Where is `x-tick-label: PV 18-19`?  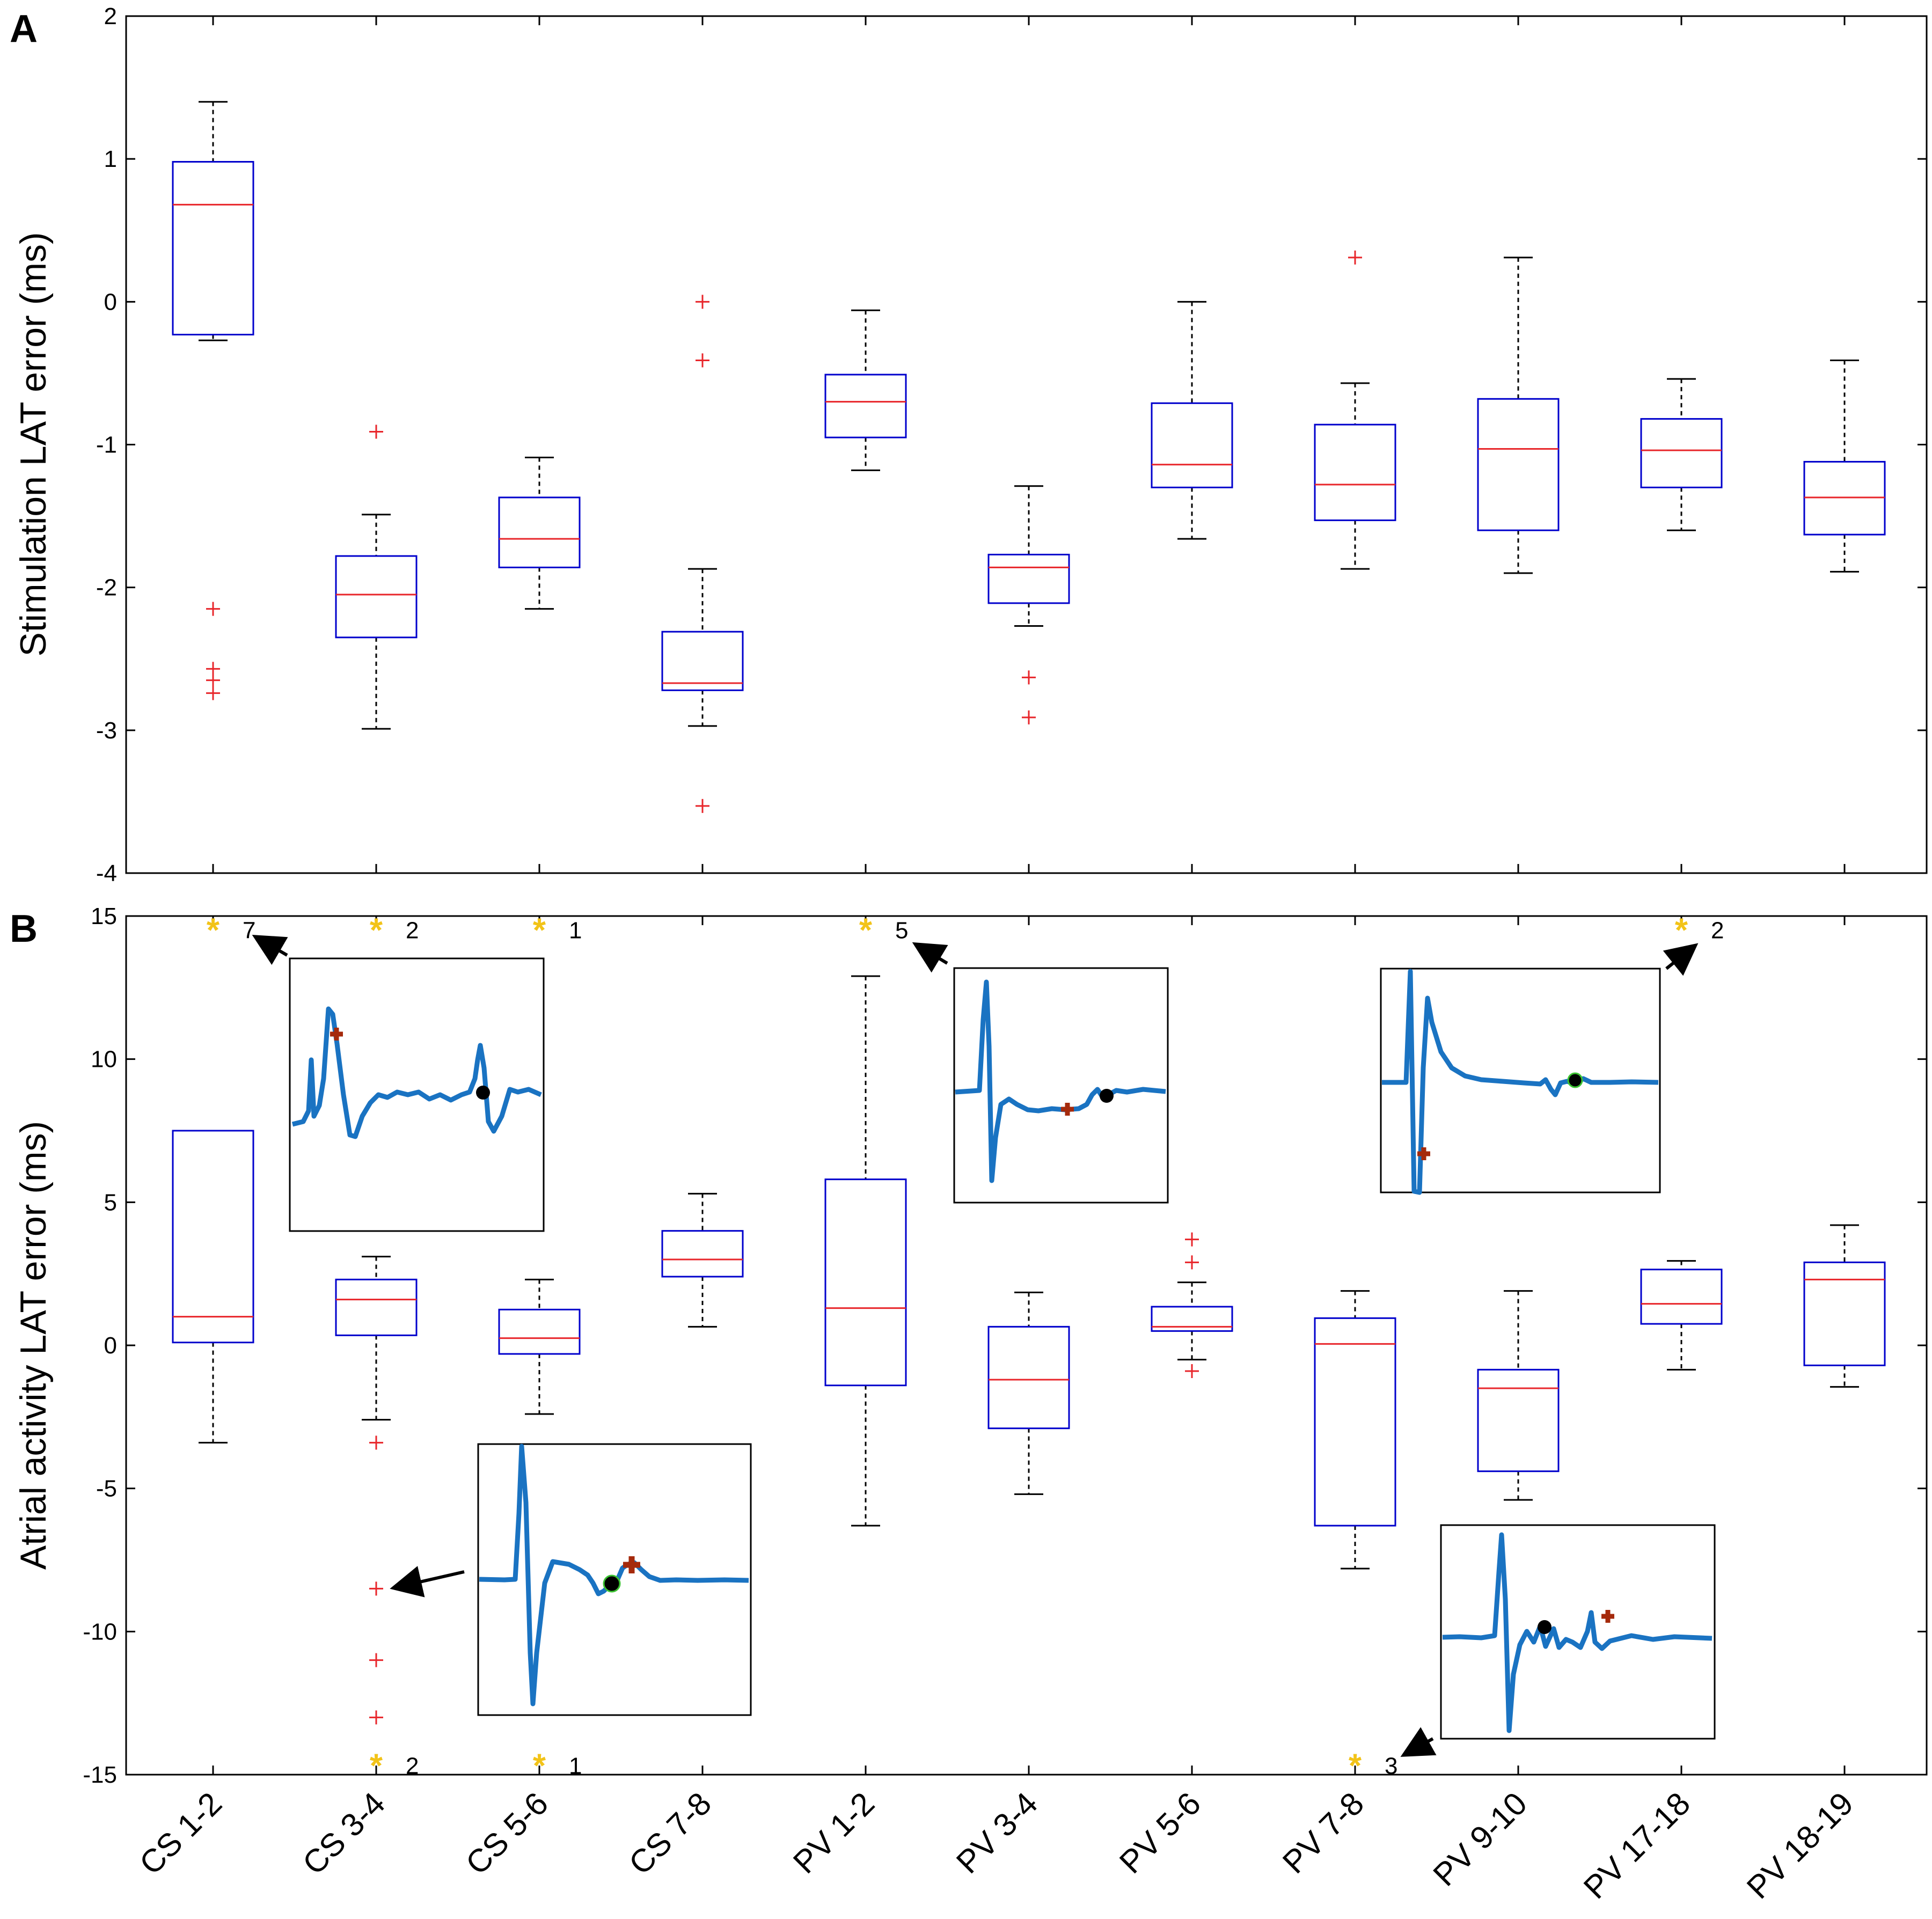 x-tick-label: PV 18-19 is located at coordinates (1800, 1845).